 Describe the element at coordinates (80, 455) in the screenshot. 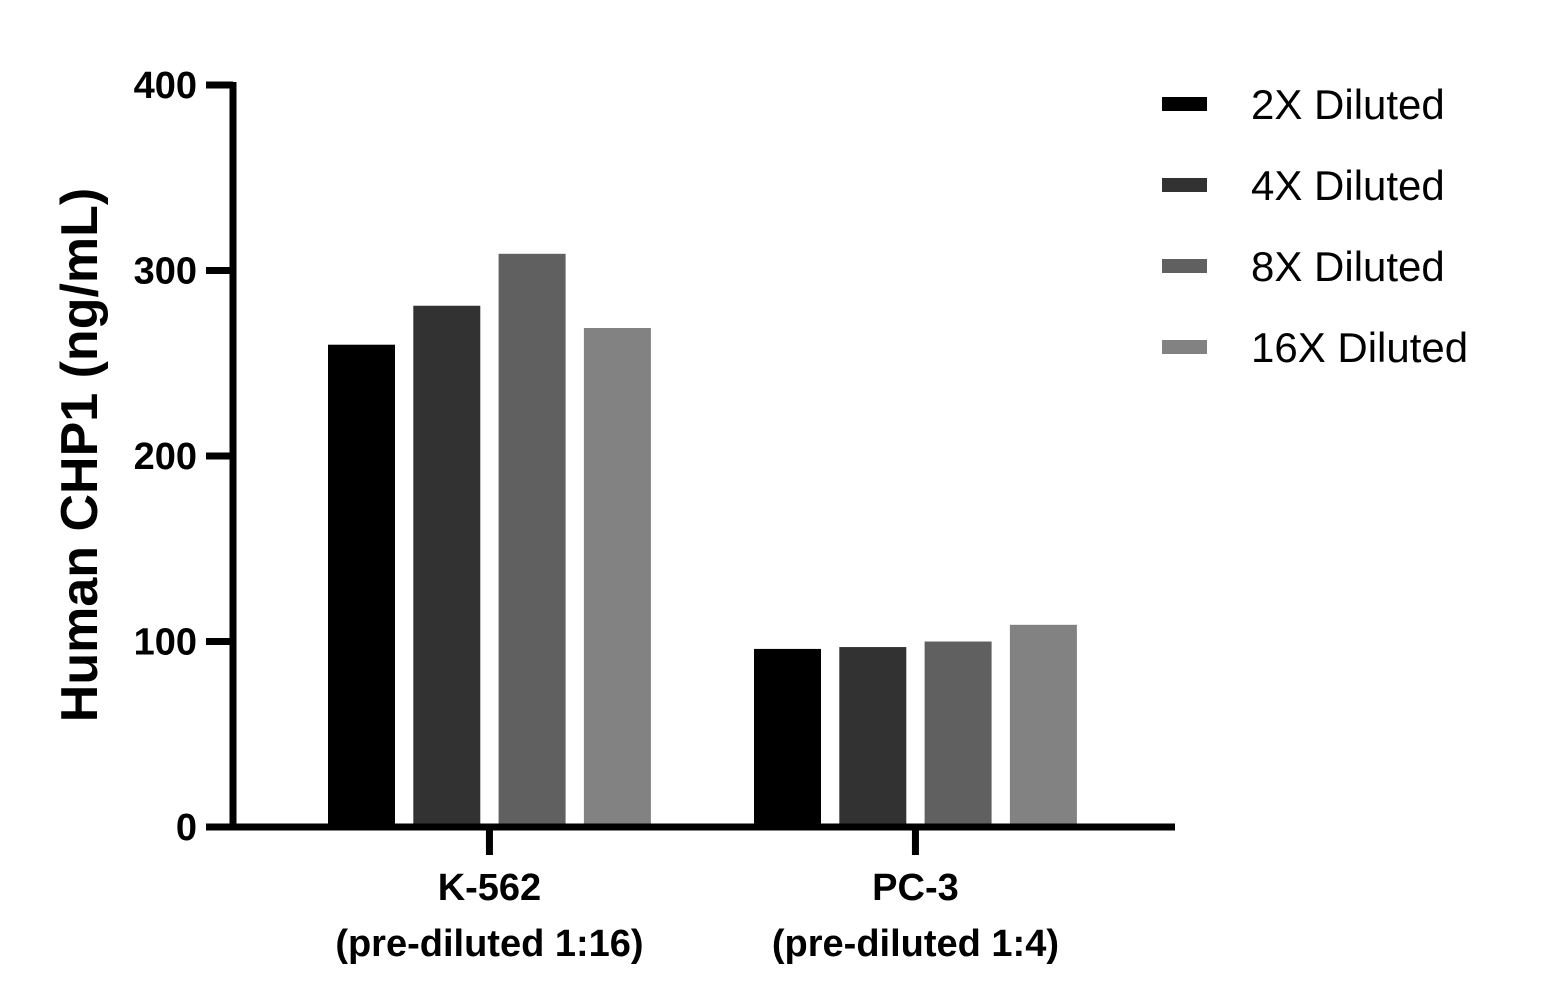

I see `y-axis-title: Human CHP1 (ng/mL)` at that location.